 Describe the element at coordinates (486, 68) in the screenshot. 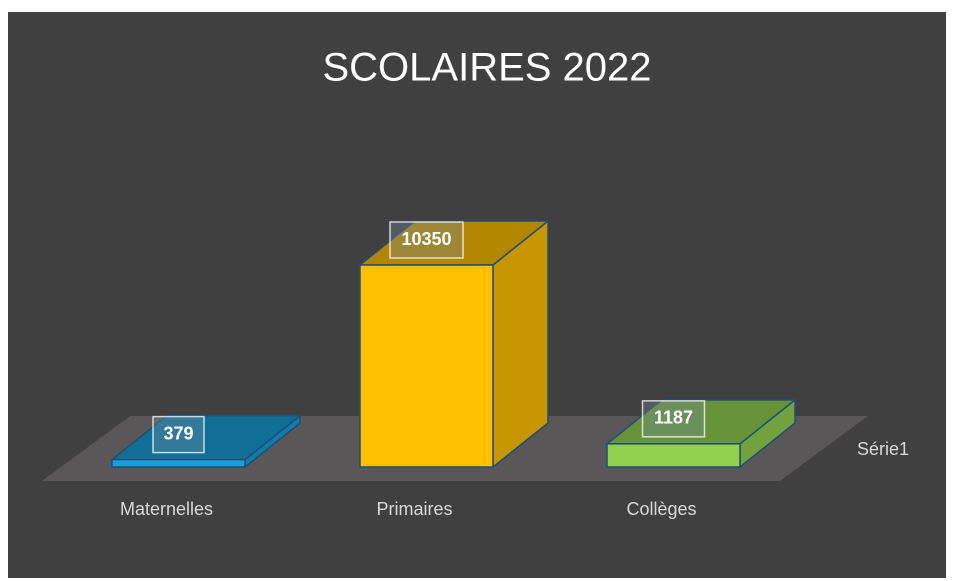

I see `chart-title: SCOLAIRES 2022` at that location.